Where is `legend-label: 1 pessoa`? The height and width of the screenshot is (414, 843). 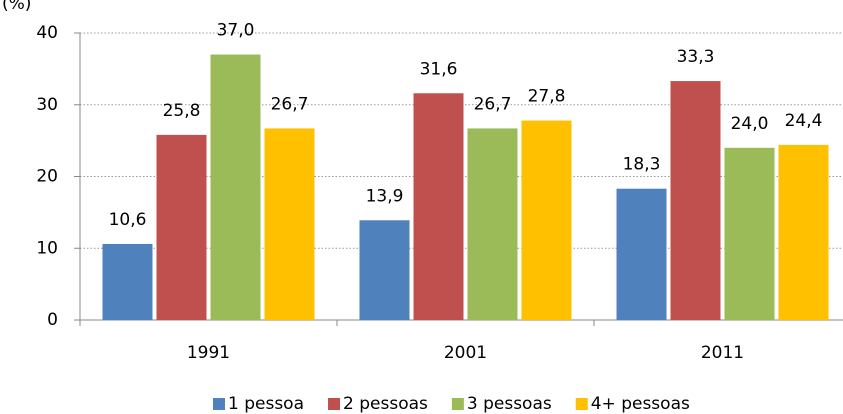 legend-label: 1 pessoa is located at coordinates (266, 404).